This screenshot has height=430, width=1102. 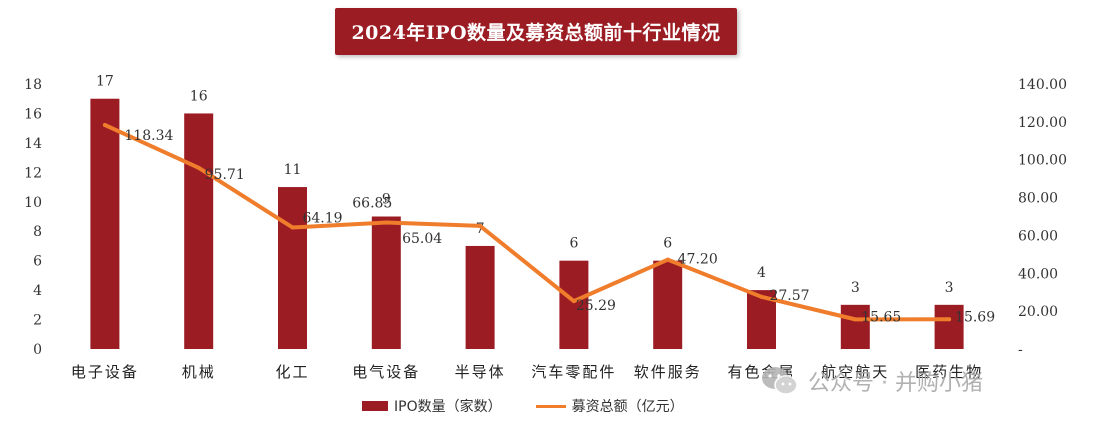 I want to click on y-left-tick-label: 0, so click(x=37, y=350).